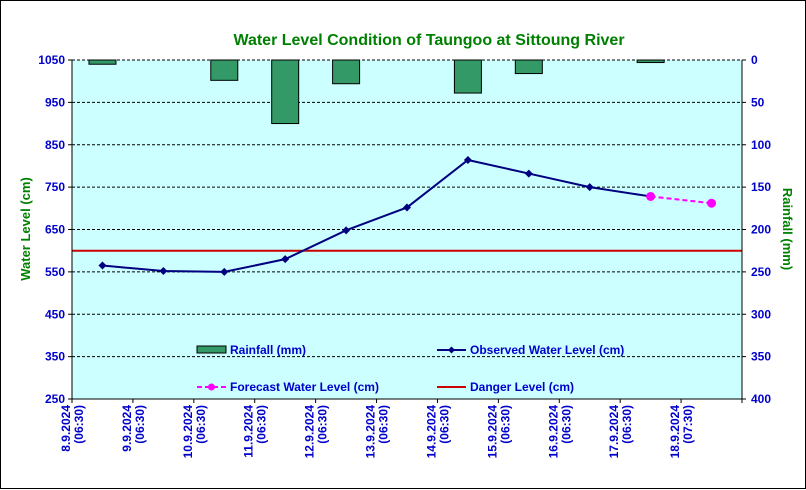  Describe the element at coordinates (55, 187) in the screenshot. I see `y-tick-label: 750` at that location.